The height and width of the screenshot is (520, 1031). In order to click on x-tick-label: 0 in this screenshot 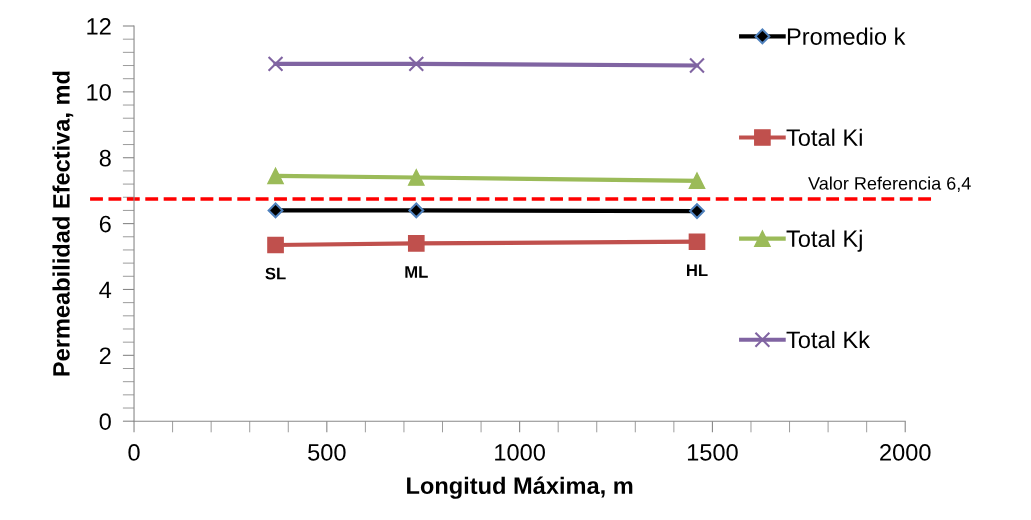, I will do `click(134, 452)`.